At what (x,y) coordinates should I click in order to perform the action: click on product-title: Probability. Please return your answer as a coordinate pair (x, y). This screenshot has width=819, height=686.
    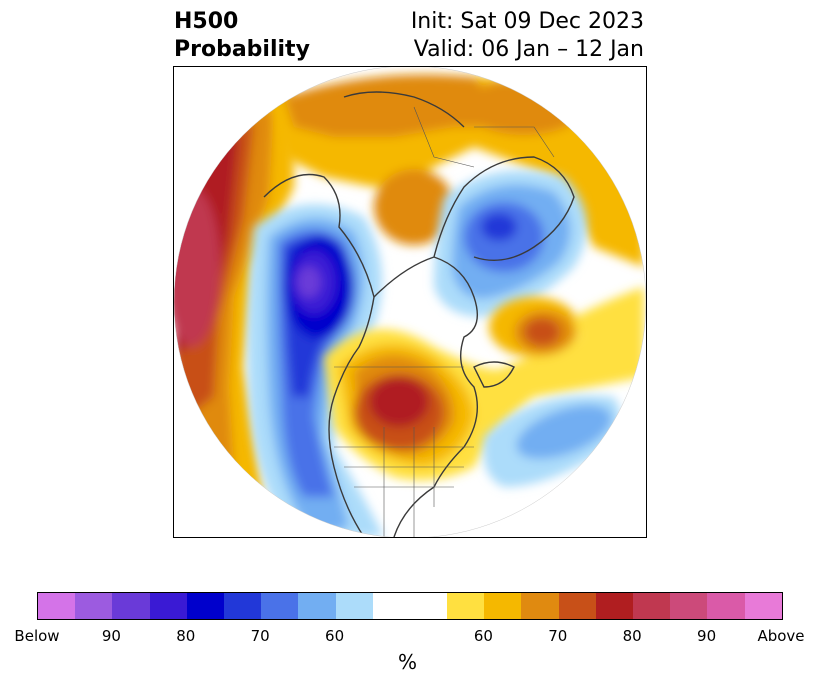
    Looking at the image, I should click on (242, 49).